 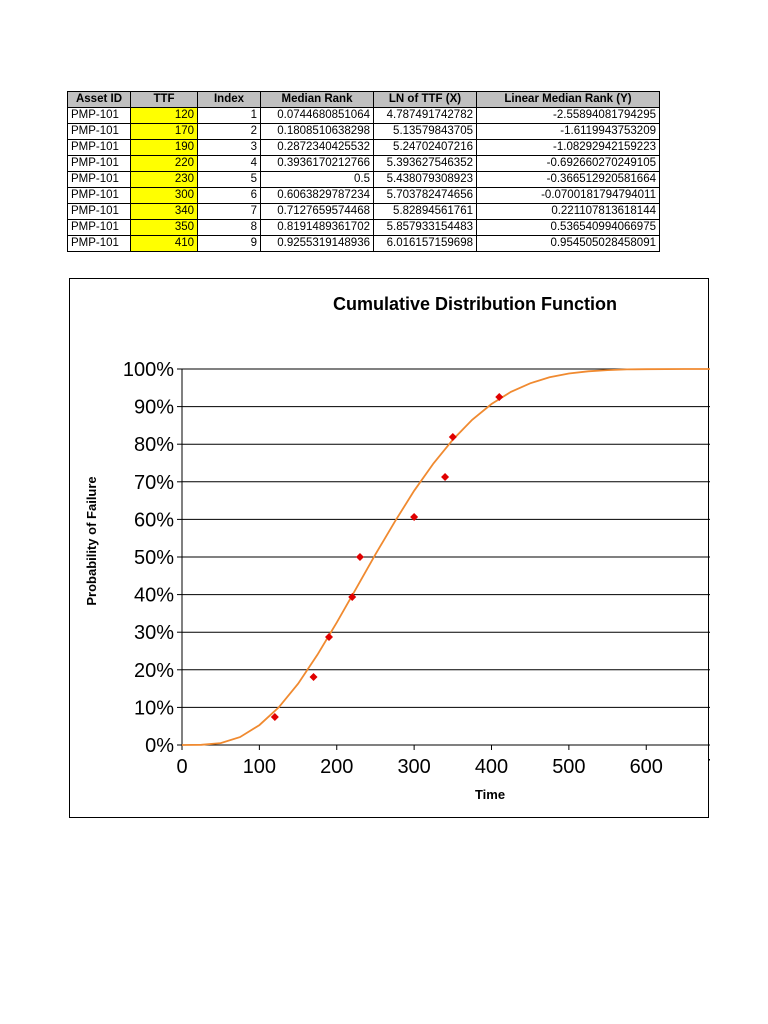 What do you see at coordinates (164, 115) in the screenshot?
I see `cell-ttf: 120` at bounding box center [164, 115].